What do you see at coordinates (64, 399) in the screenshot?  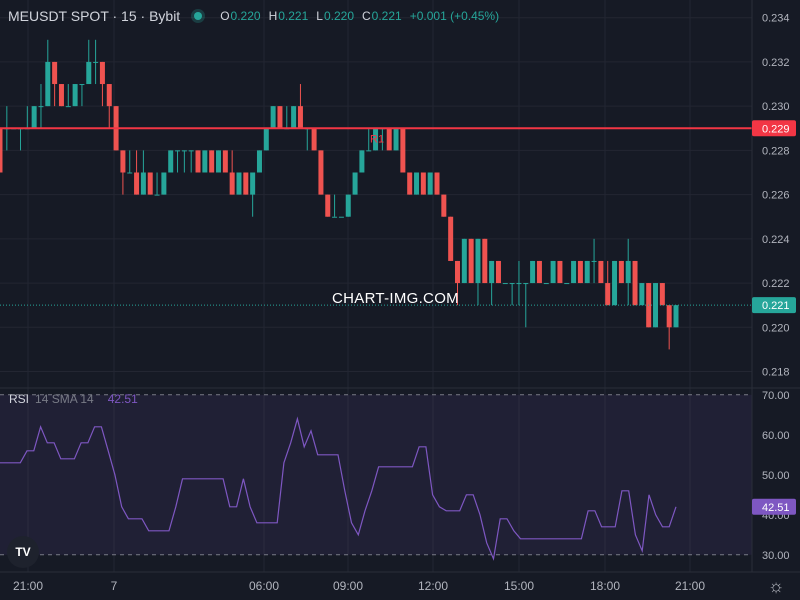 I see `rsi-params: 14 SMA 14` at bounding box center [64, 399].